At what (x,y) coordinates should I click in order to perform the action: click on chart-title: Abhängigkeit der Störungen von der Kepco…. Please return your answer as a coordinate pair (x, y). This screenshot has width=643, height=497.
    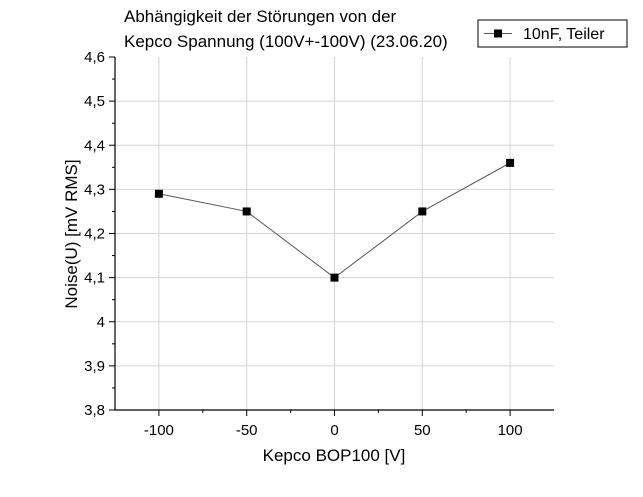
    Looking at the image, I should click on (286, 29).